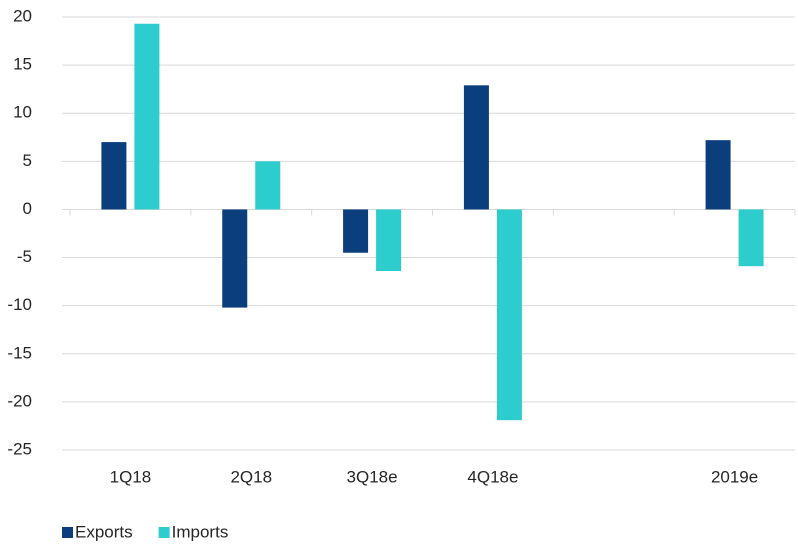 Image resolution: width=798 pixels, height=545 pixels. Describe the element at coordinates (22, 112) in the screenshot. I see `y-tick-label: 10` at that location.